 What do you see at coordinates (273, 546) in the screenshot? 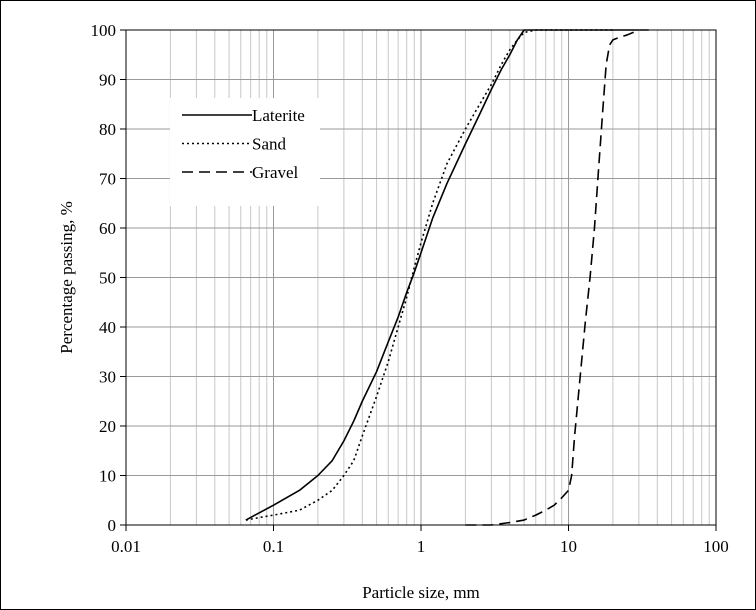
I see `x-tick-label: 0.1` at bounding box center [273, 546].